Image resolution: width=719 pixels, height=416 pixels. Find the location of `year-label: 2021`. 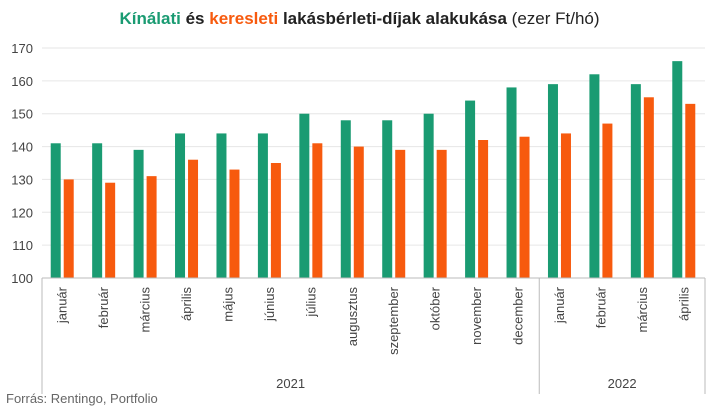

year-label: 2021 is located at coordinates (290, 383).